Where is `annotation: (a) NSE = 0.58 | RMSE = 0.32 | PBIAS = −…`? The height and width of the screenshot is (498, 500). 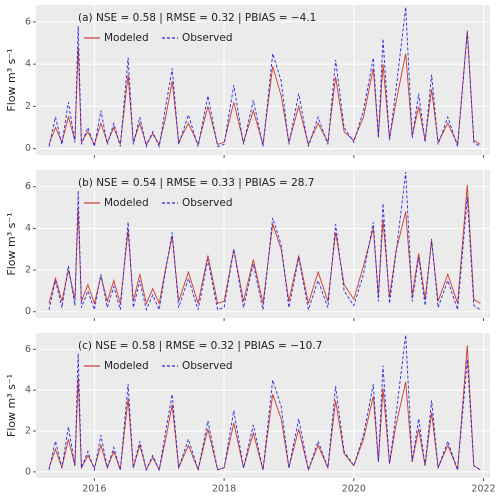
annotation: (a) NSE = 0.58 | RMSE = 0.32 | PBIAS = −… is located at coordinates (197, 18).